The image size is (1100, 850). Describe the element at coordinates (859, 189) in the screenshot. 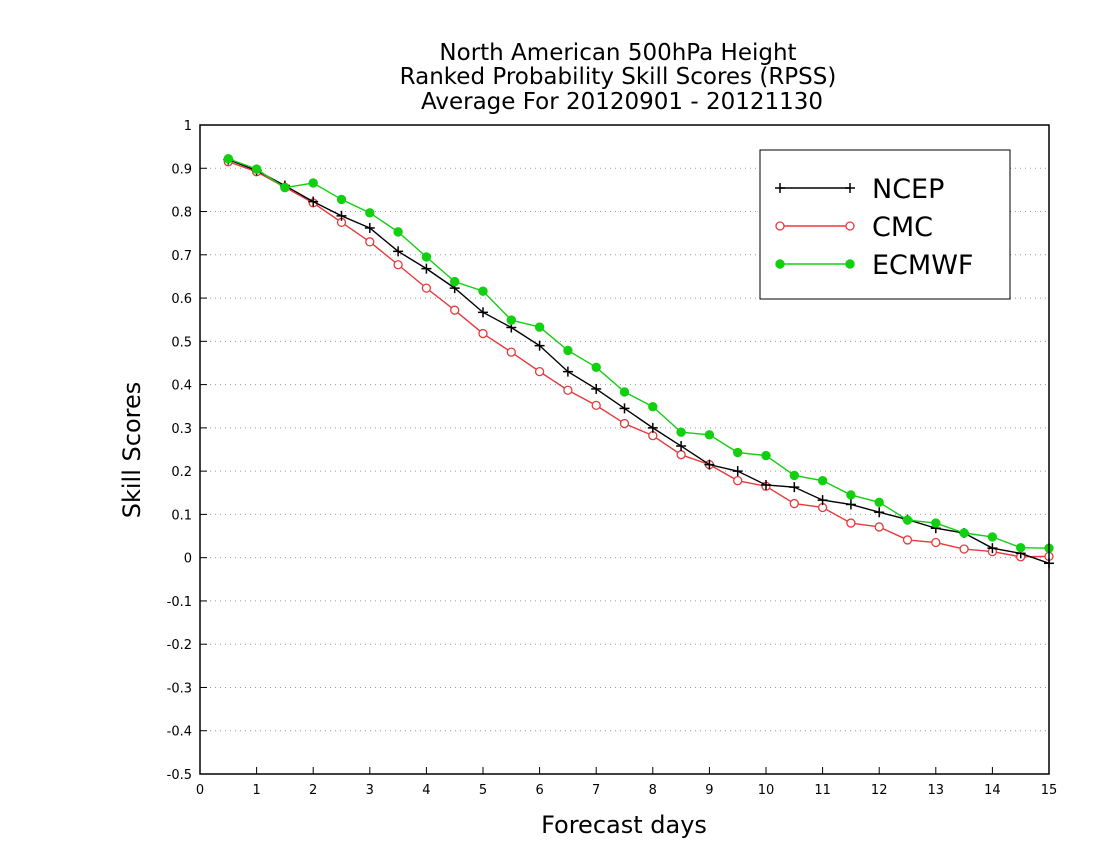

I see `legend-entry-ncep: NCEP` at that location.